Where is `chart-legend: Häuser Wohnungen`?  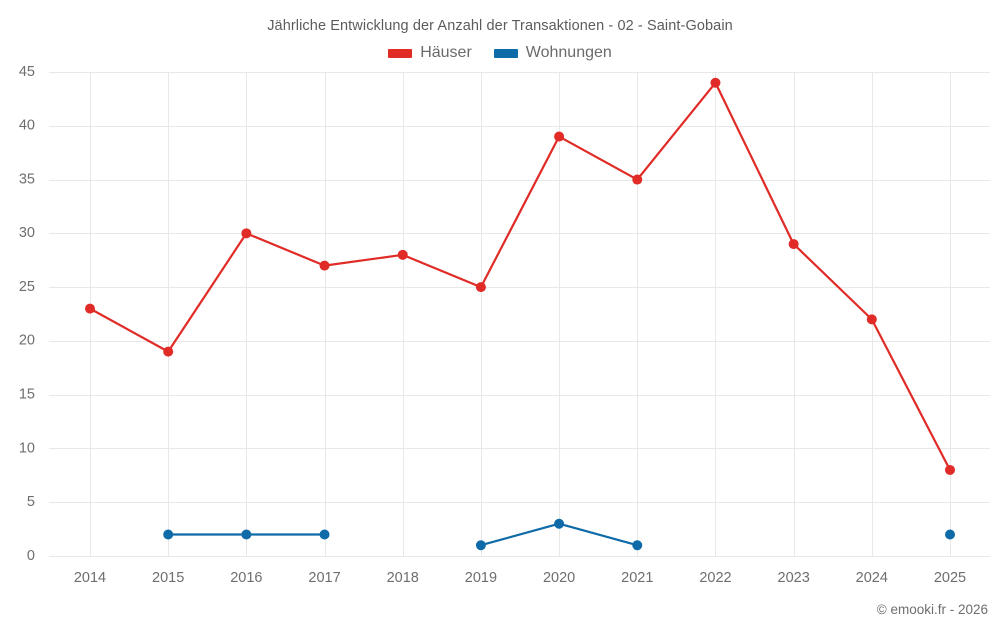
chart-legend: Häuser Wohnungen is located at coordinates (500, 53).